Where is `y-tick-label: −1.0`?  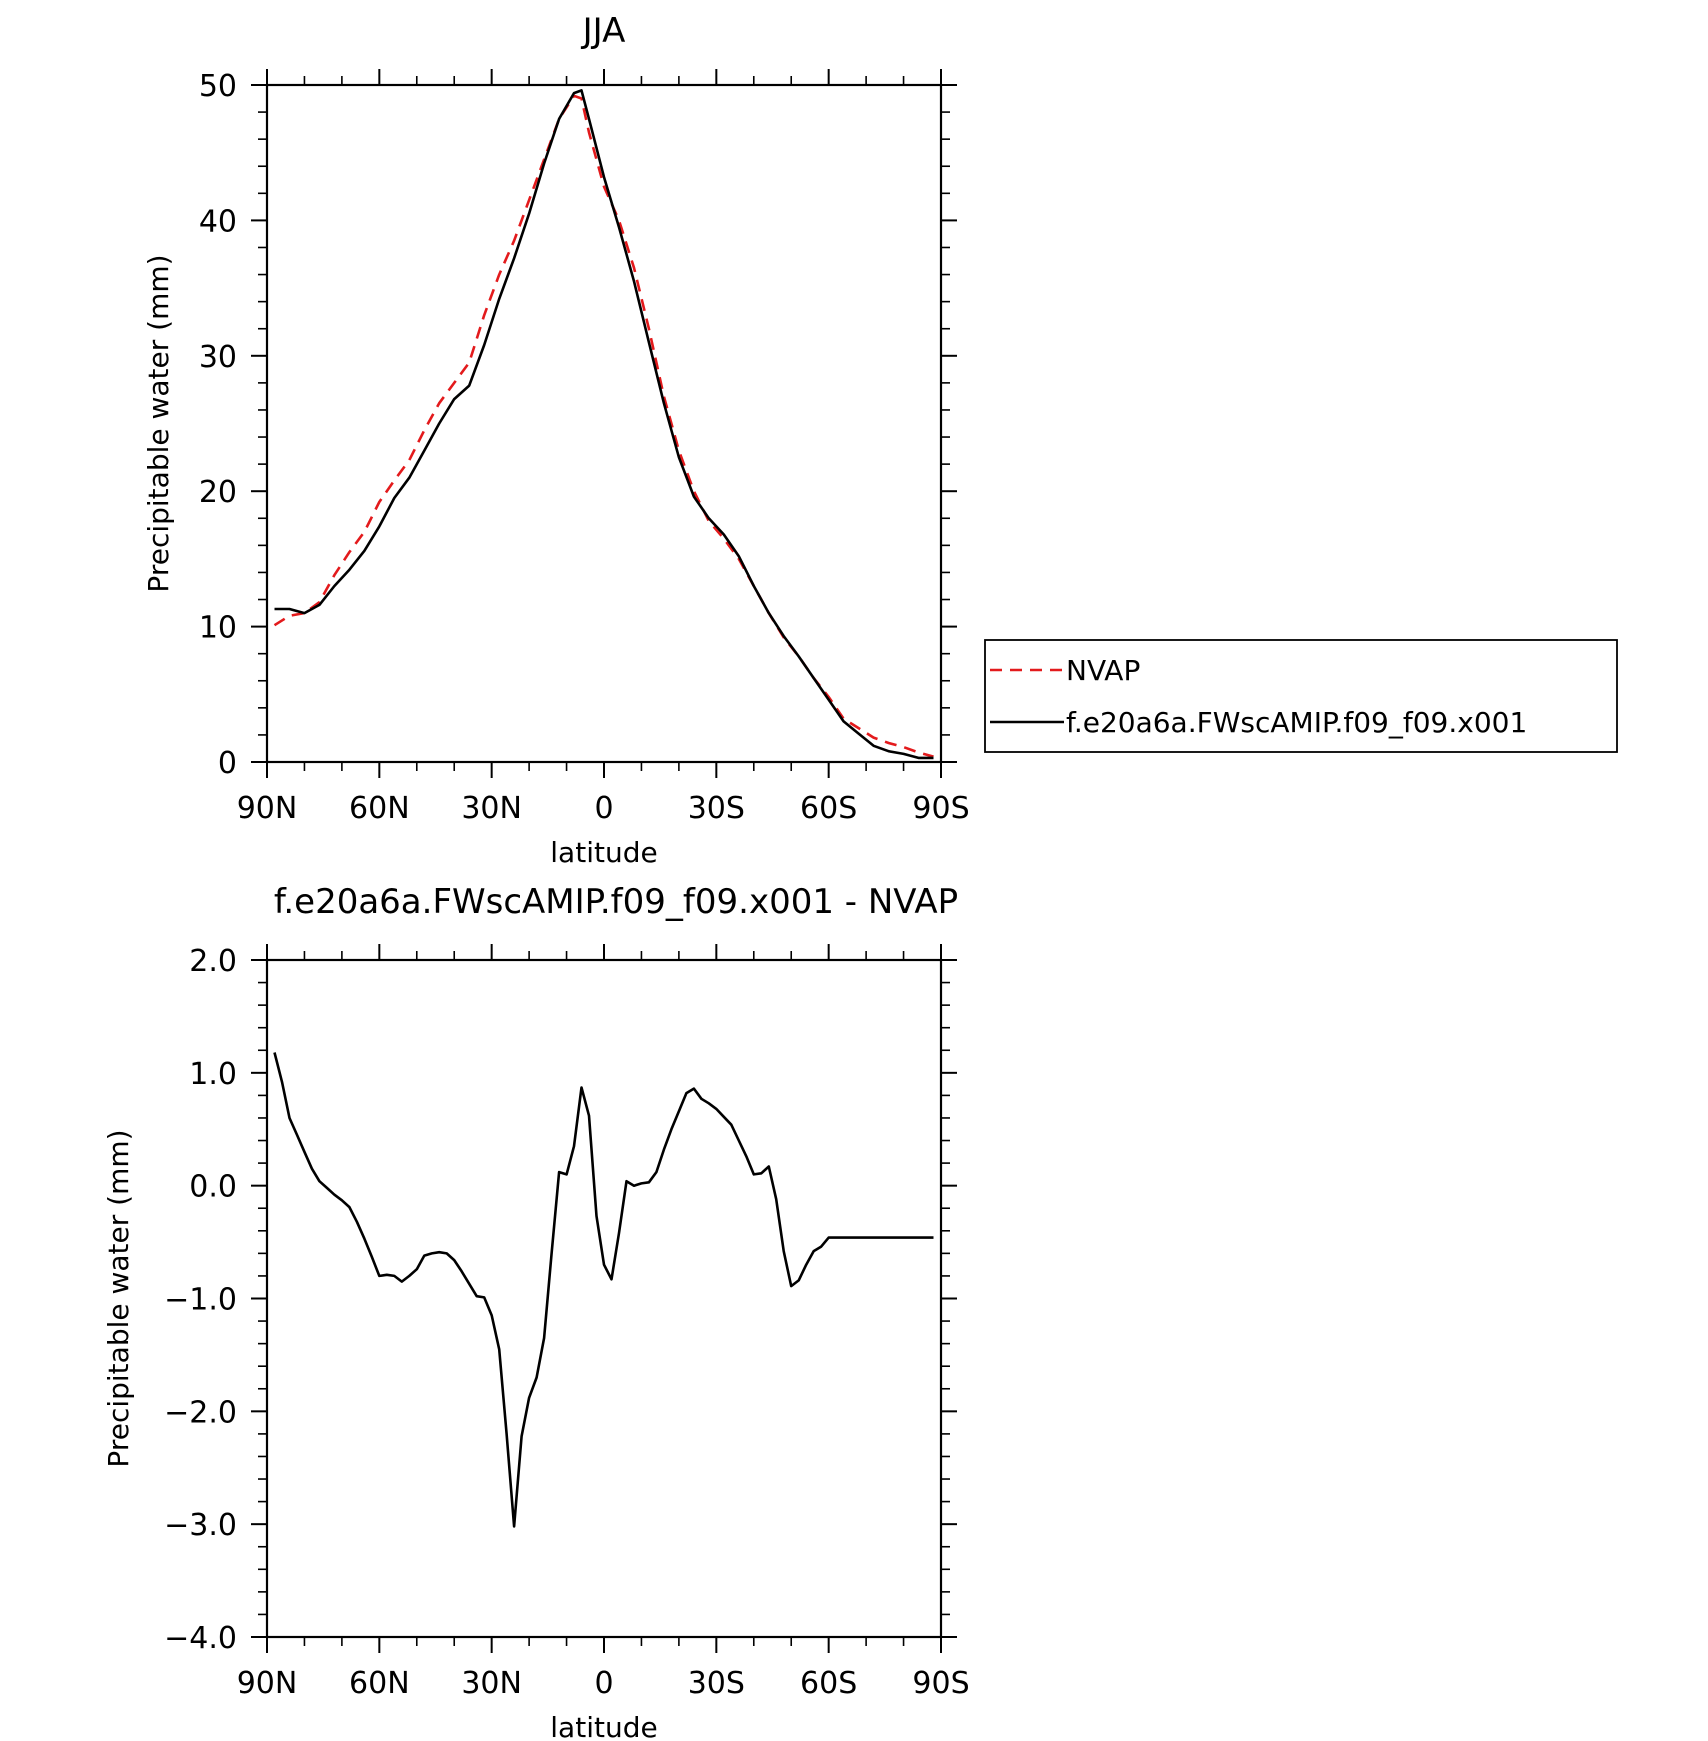 y-tick-label: −1.0 is located at coordinates (200, 1300).